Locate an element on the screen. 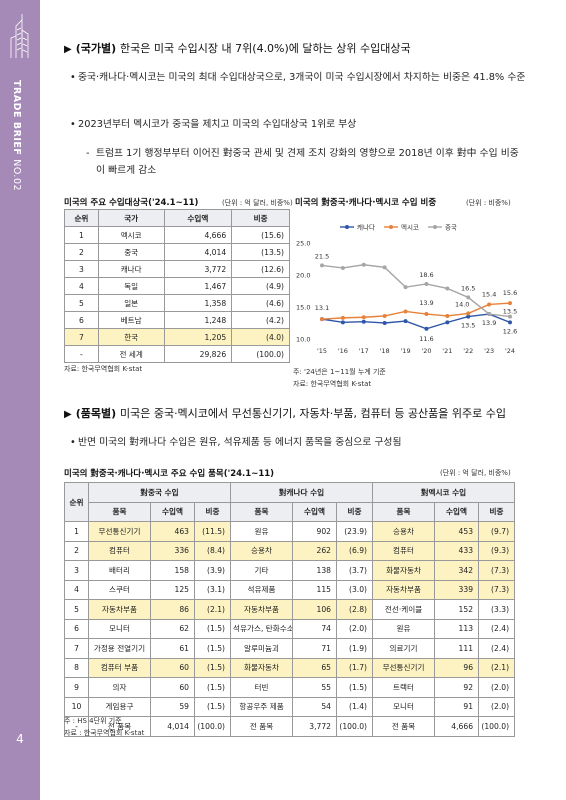 The height and width of the screenshot is (800, 566). table-row: 1 멕시코 4,666 (15.6) is located at coordinates (177, 235).